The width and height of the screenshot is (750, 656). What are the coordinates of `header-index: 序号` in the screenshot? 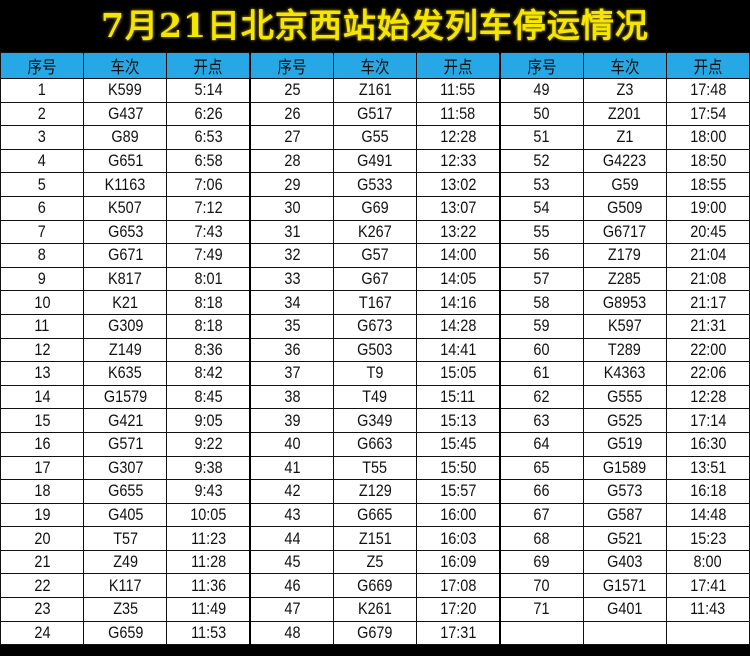 It's located at (291, 65).